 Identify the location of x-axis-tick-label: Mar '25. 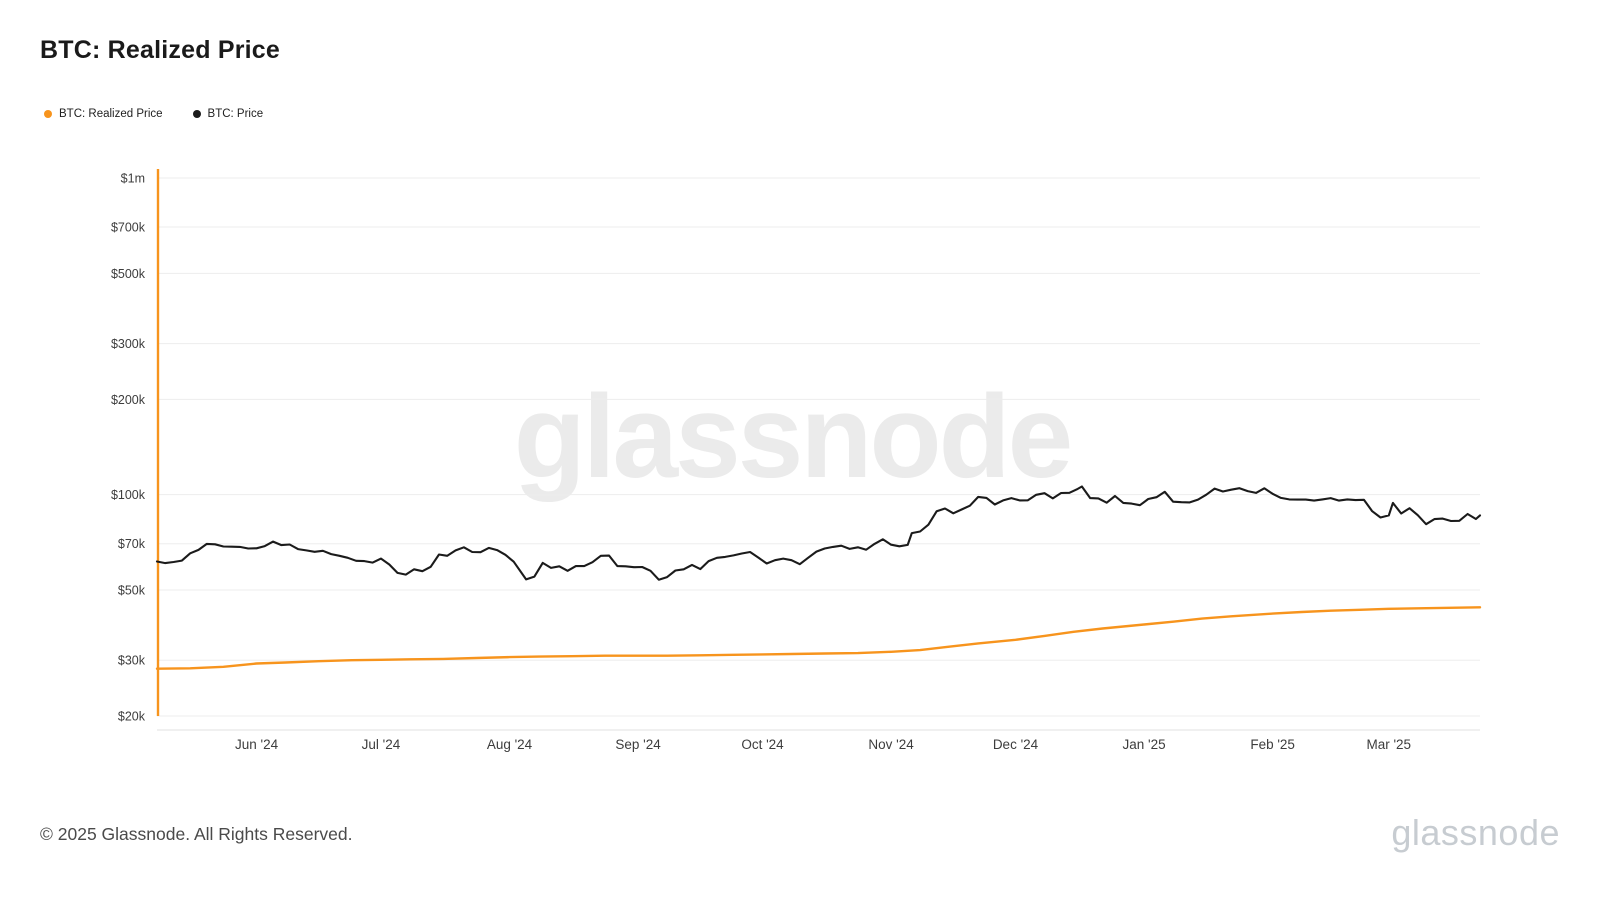
(1388, 744).